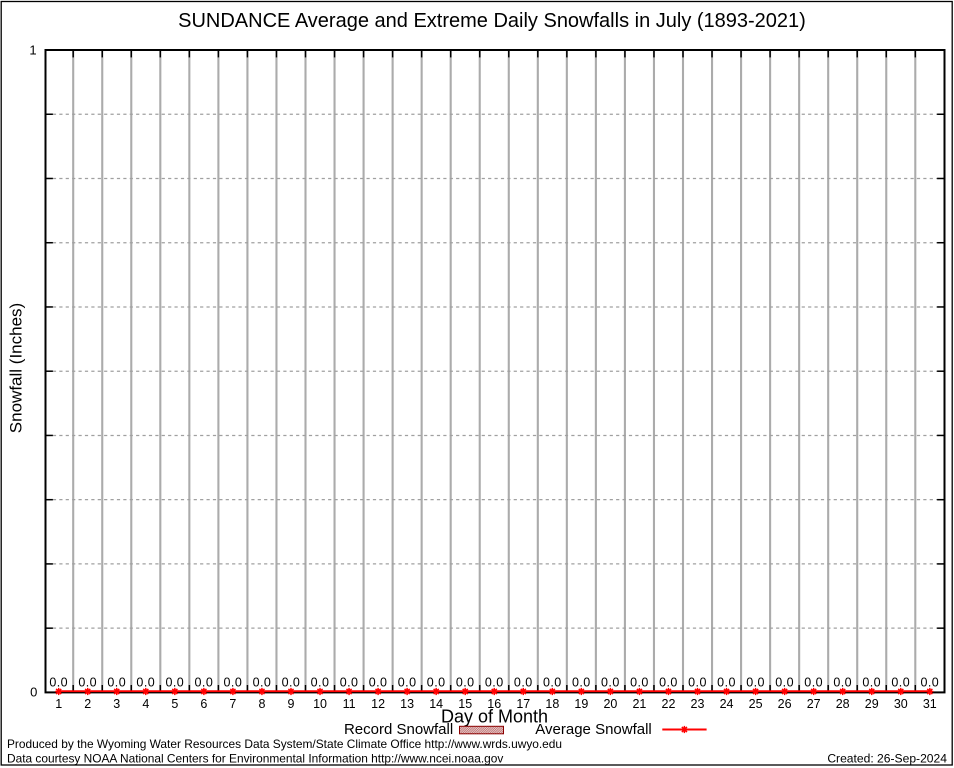  Describe the element at coordinates (116, 704) in the screenshot. I see `svg-text: 3` at that location.